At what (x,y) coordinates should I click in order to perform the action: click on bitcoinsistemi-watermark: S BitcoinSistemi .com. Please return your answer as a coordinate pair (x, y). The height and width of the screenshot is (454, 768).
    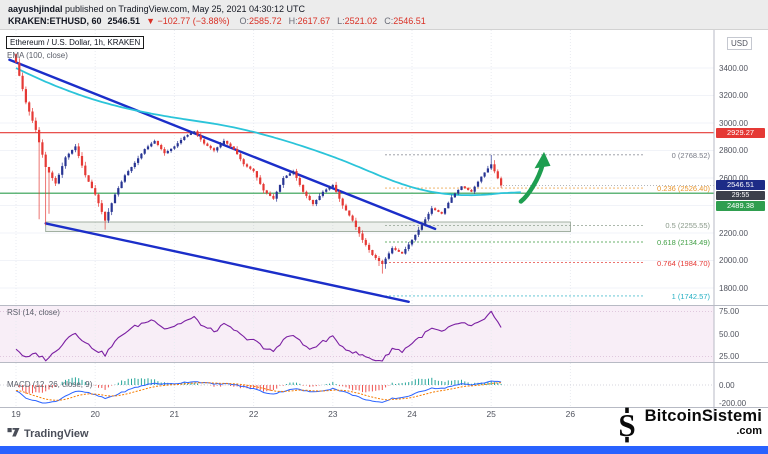
    Looking at the image, I should click on (687, 427).